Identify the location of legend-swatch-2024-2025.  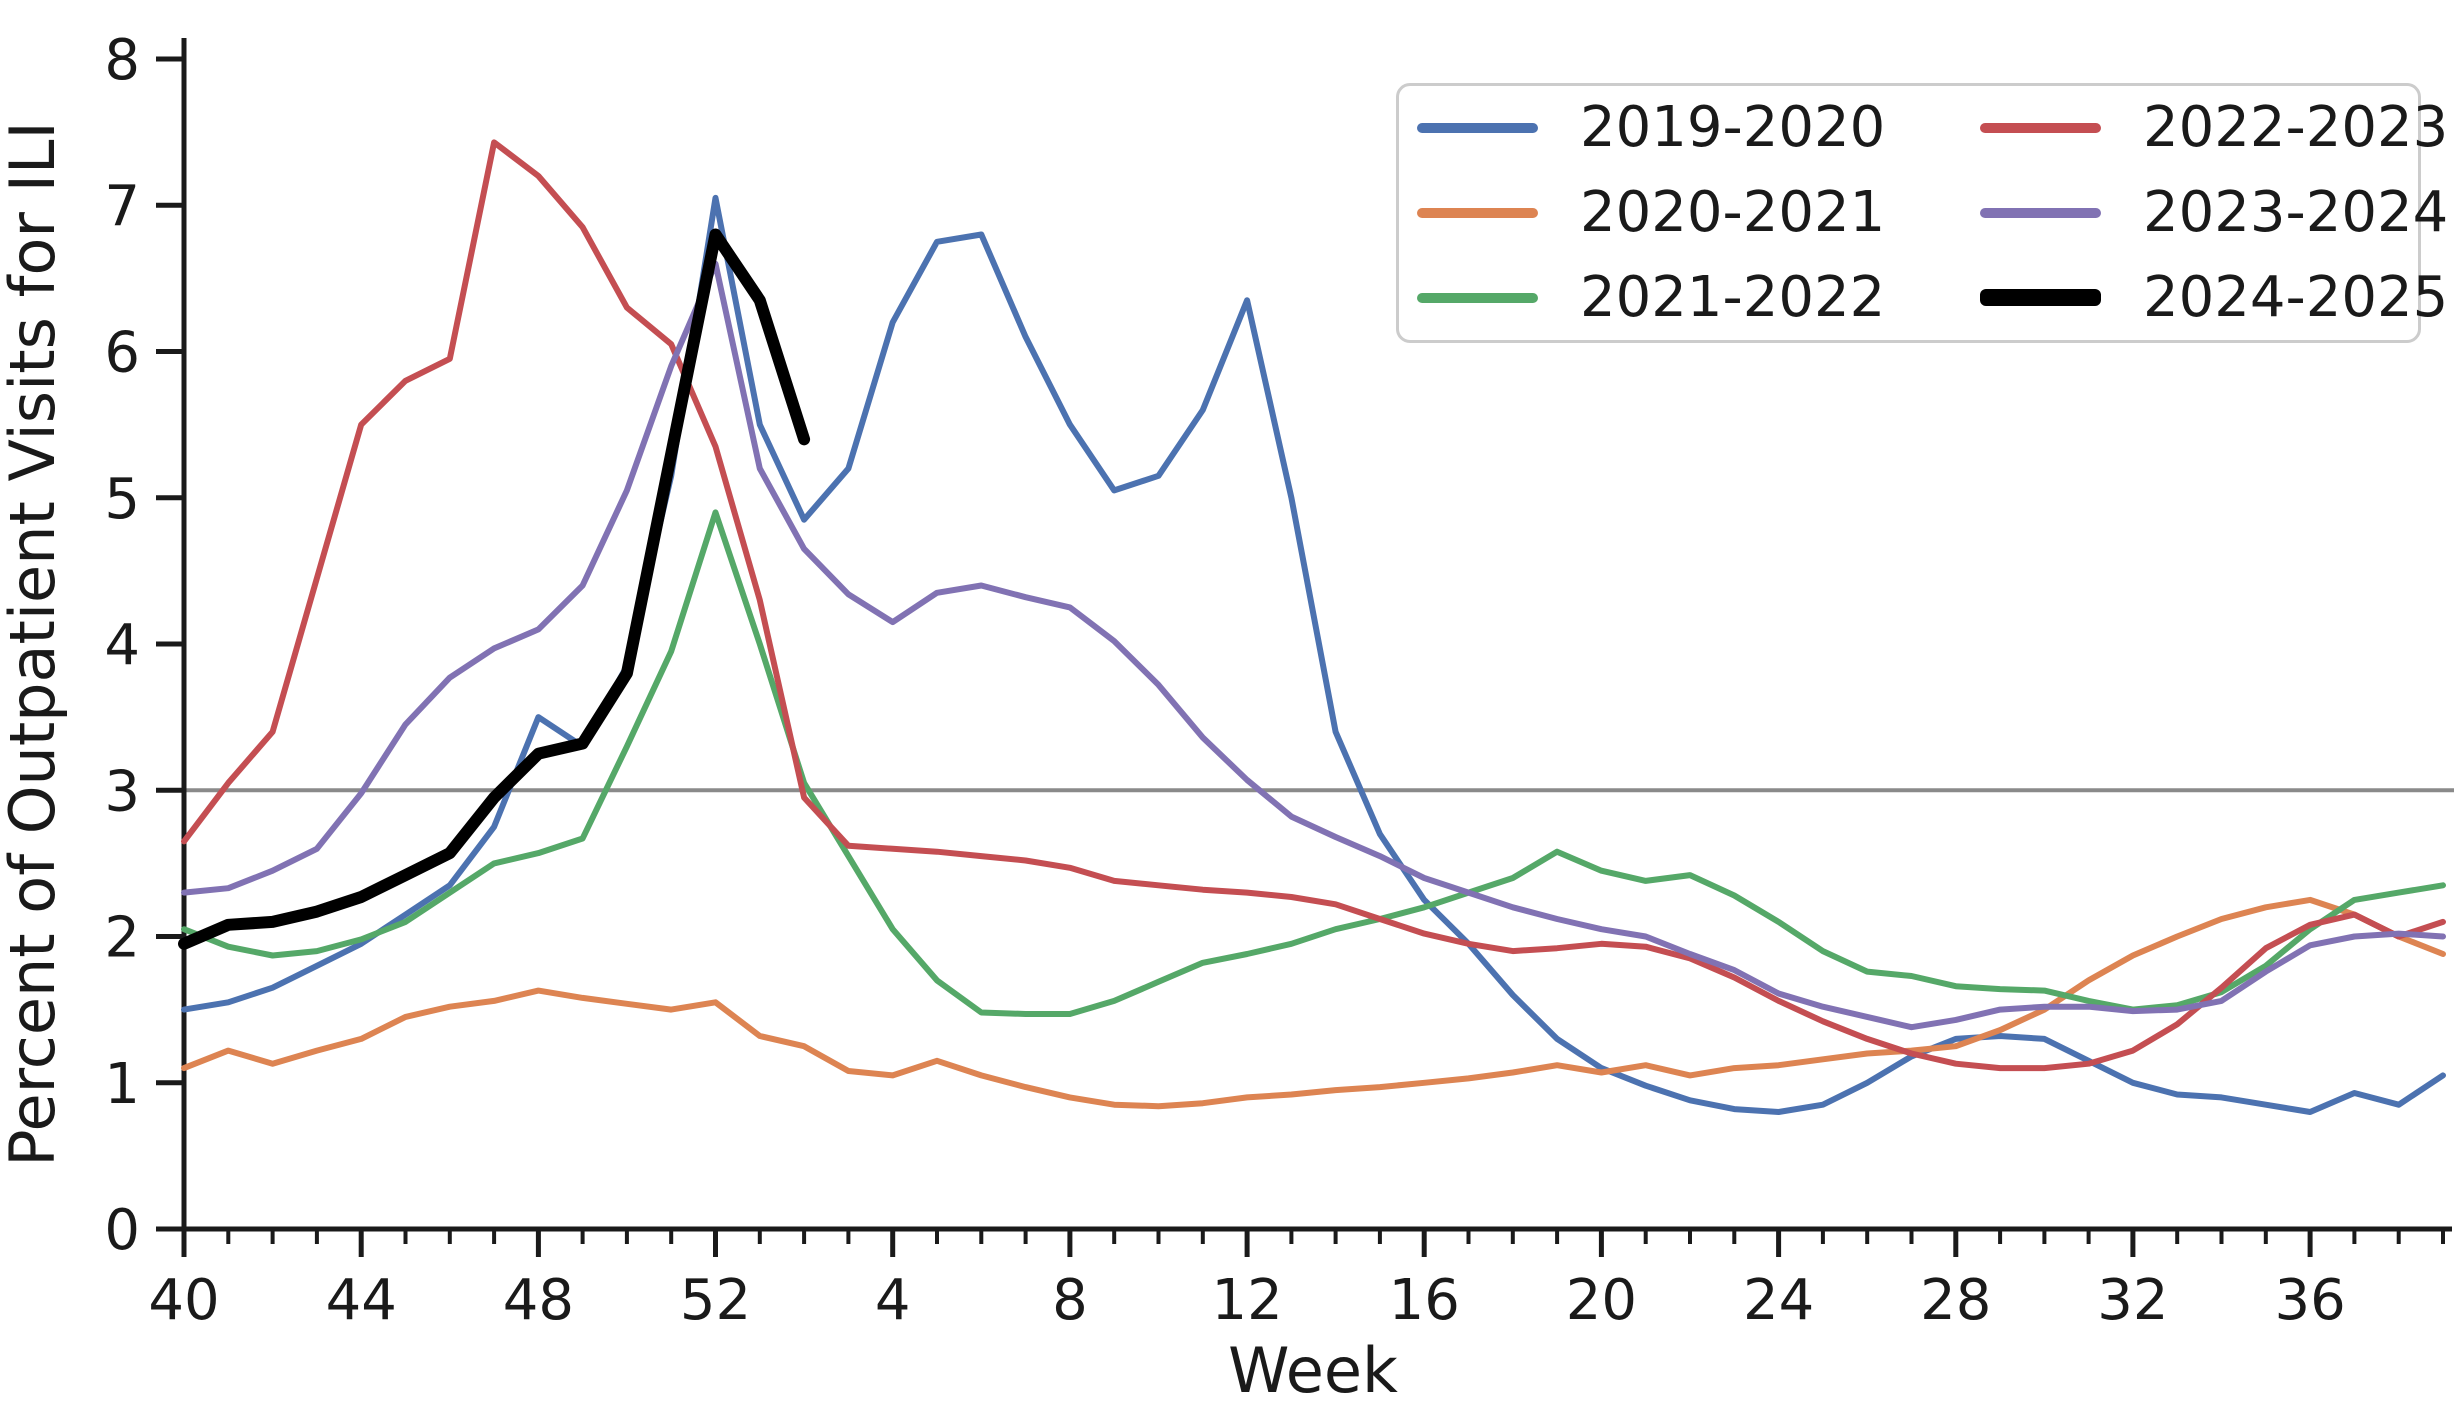
(2040, 298).